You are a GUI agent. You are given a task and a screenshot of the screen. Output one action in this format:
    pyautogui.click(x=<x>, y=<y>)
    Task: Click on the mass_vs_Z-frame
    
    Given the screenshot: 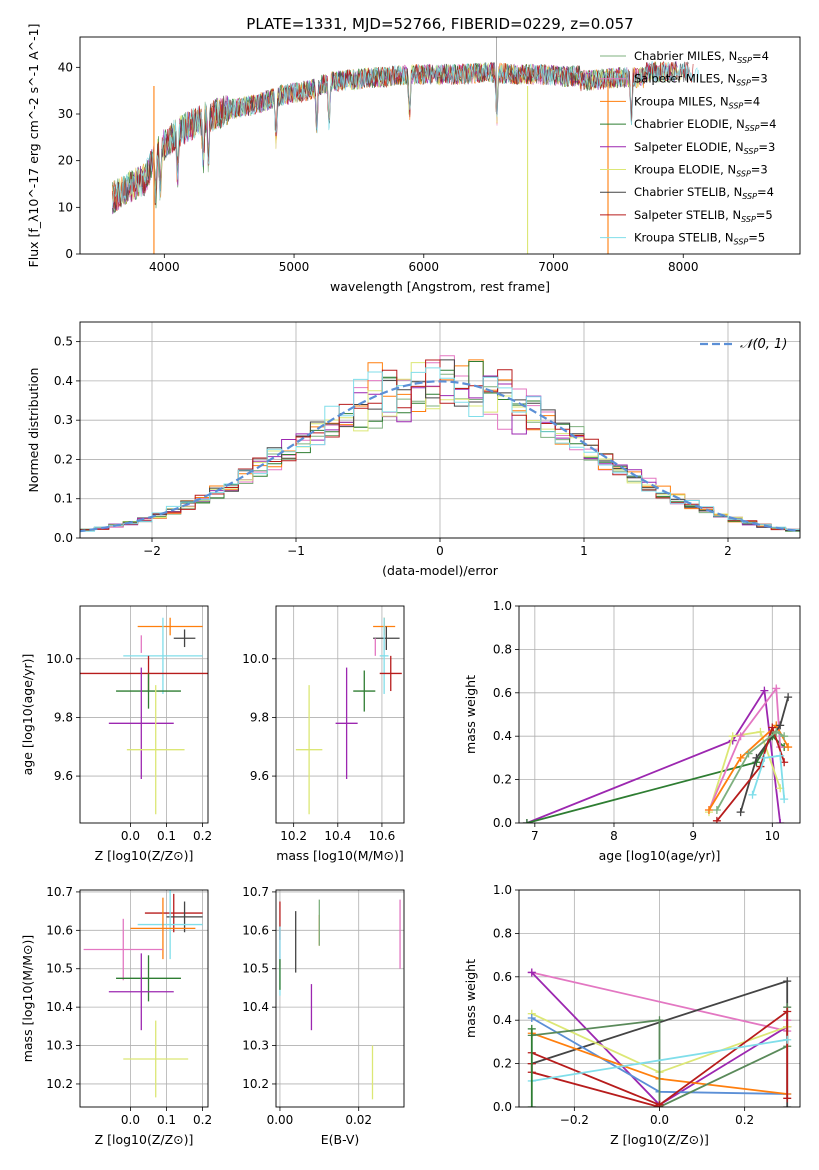 What is the action you would take?
    pyautogui.click(x=144, y=998)
    